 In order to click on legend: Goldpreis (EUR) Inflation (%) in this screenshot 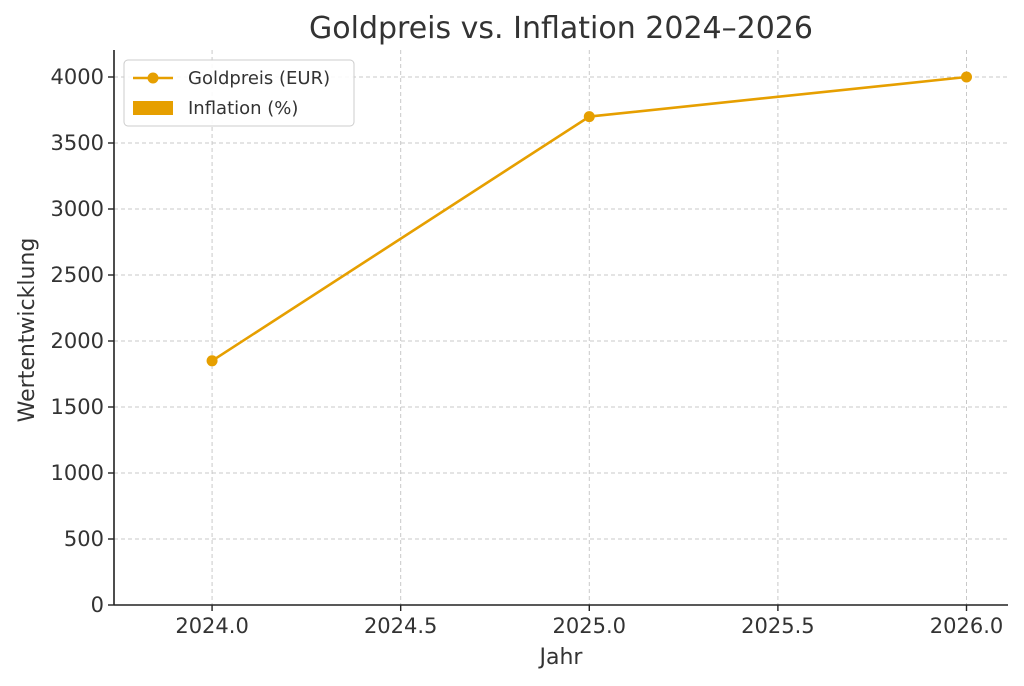, I will do `click(239, 93)`.